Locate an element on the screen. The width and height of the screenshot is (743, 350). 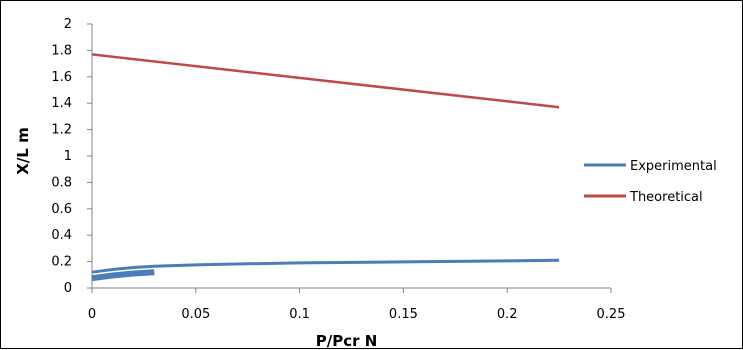
y-tick-label: 1.6 is located at coordinates (61, 77).